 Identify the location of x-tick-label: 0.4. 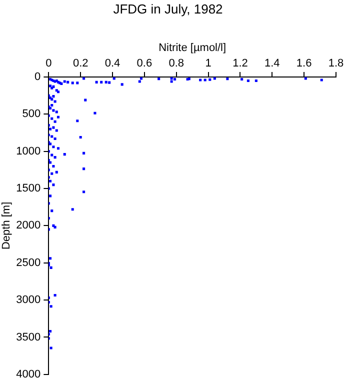
(112, 63).